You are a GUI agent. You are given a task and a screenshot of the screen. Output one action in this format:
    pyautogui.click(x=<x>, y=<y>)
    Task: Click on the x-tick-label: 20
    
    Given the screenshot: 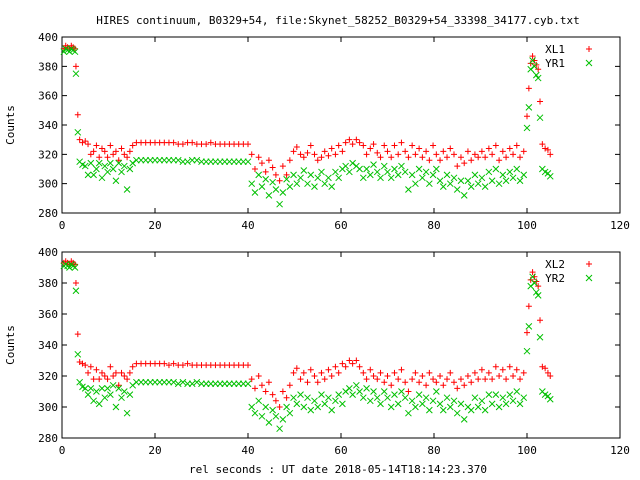 What is the action you would take?
    pyautogui.click(x=154, y=225)
    